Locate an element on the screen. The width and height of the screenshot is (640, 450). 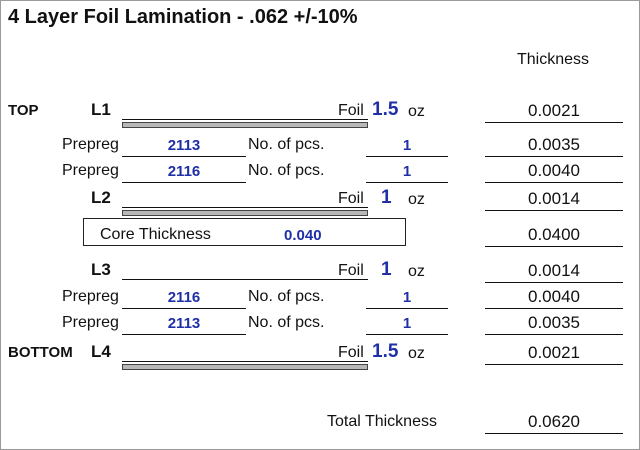
thickness-underline-p4 is located at coordinates (554, 334).